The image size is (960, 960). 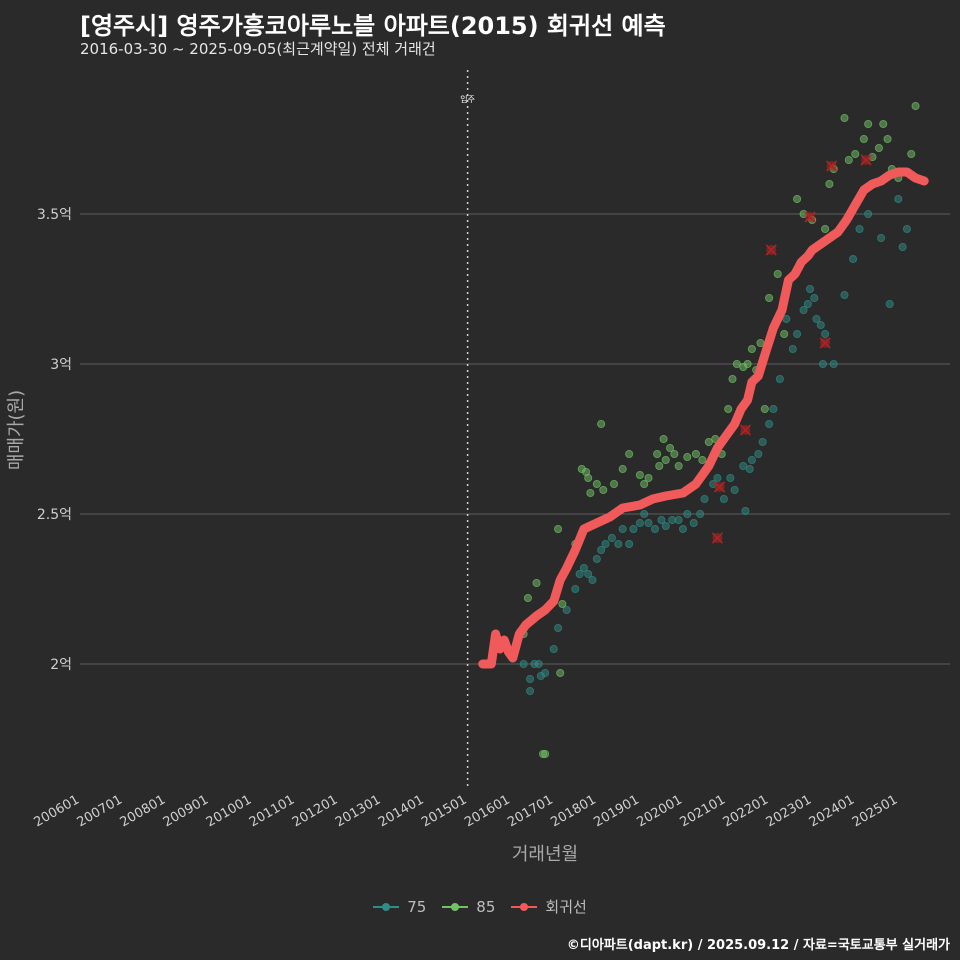 What do you see at coordinates (659, 811) in the screenshot?
I see `x-tick-label: 202001` at bounding box center [659, 811].